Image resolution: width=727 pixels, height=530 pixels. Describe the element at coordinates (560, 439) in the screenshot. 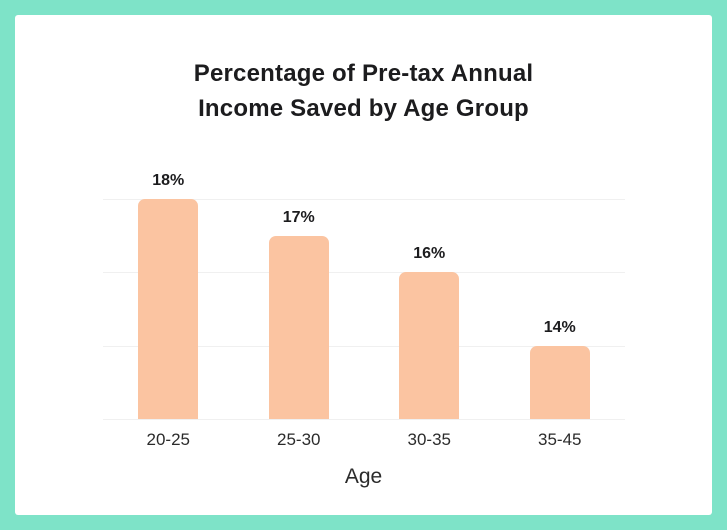

I see `x-tick-label: 35-45` at that location.